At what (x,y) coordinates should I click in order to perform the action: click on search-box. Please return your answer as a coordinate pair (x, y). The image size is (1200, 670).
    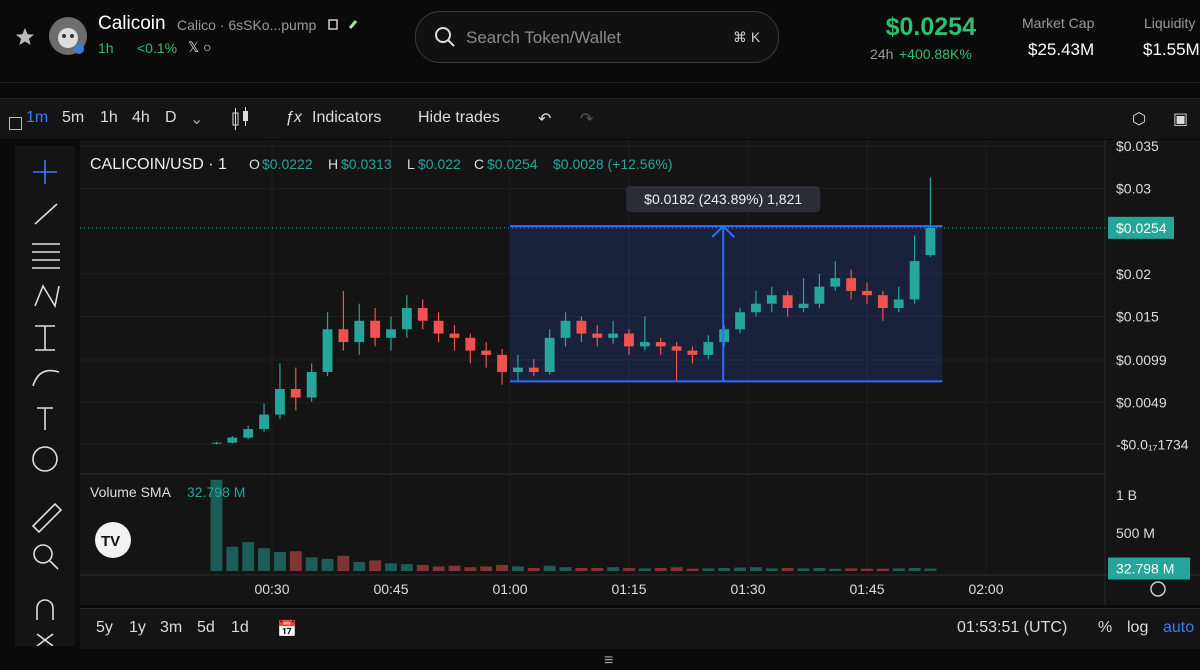
    Looking at the image, I should click on (597, 37).